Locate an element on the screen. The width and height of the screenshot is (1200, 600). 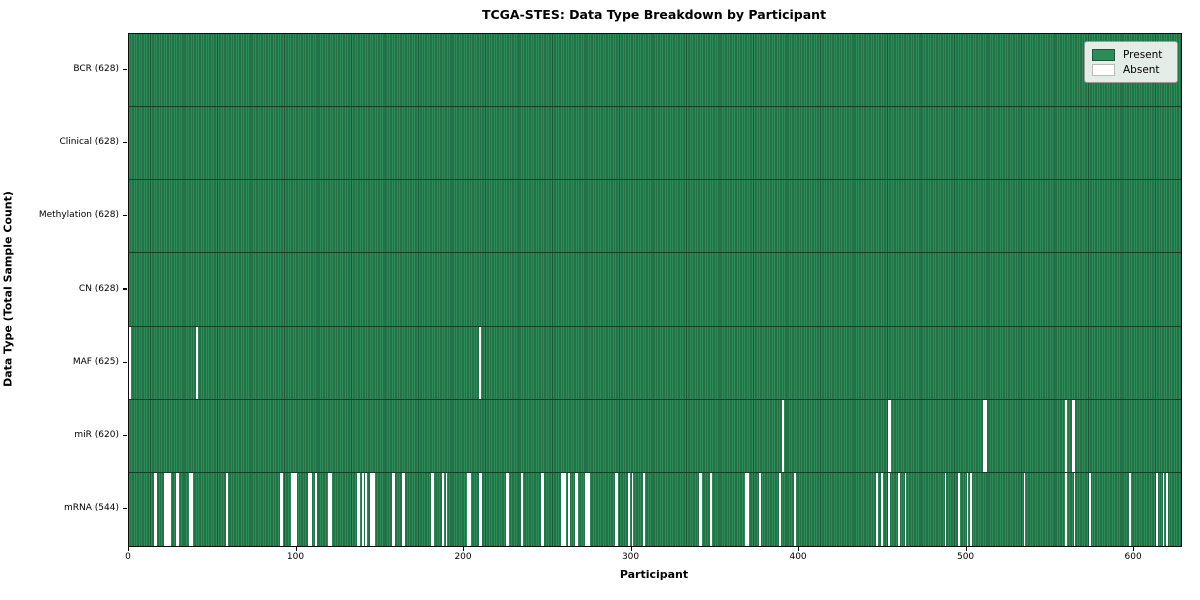
legend-item-present: Present is located at coordinates (1130, 54).